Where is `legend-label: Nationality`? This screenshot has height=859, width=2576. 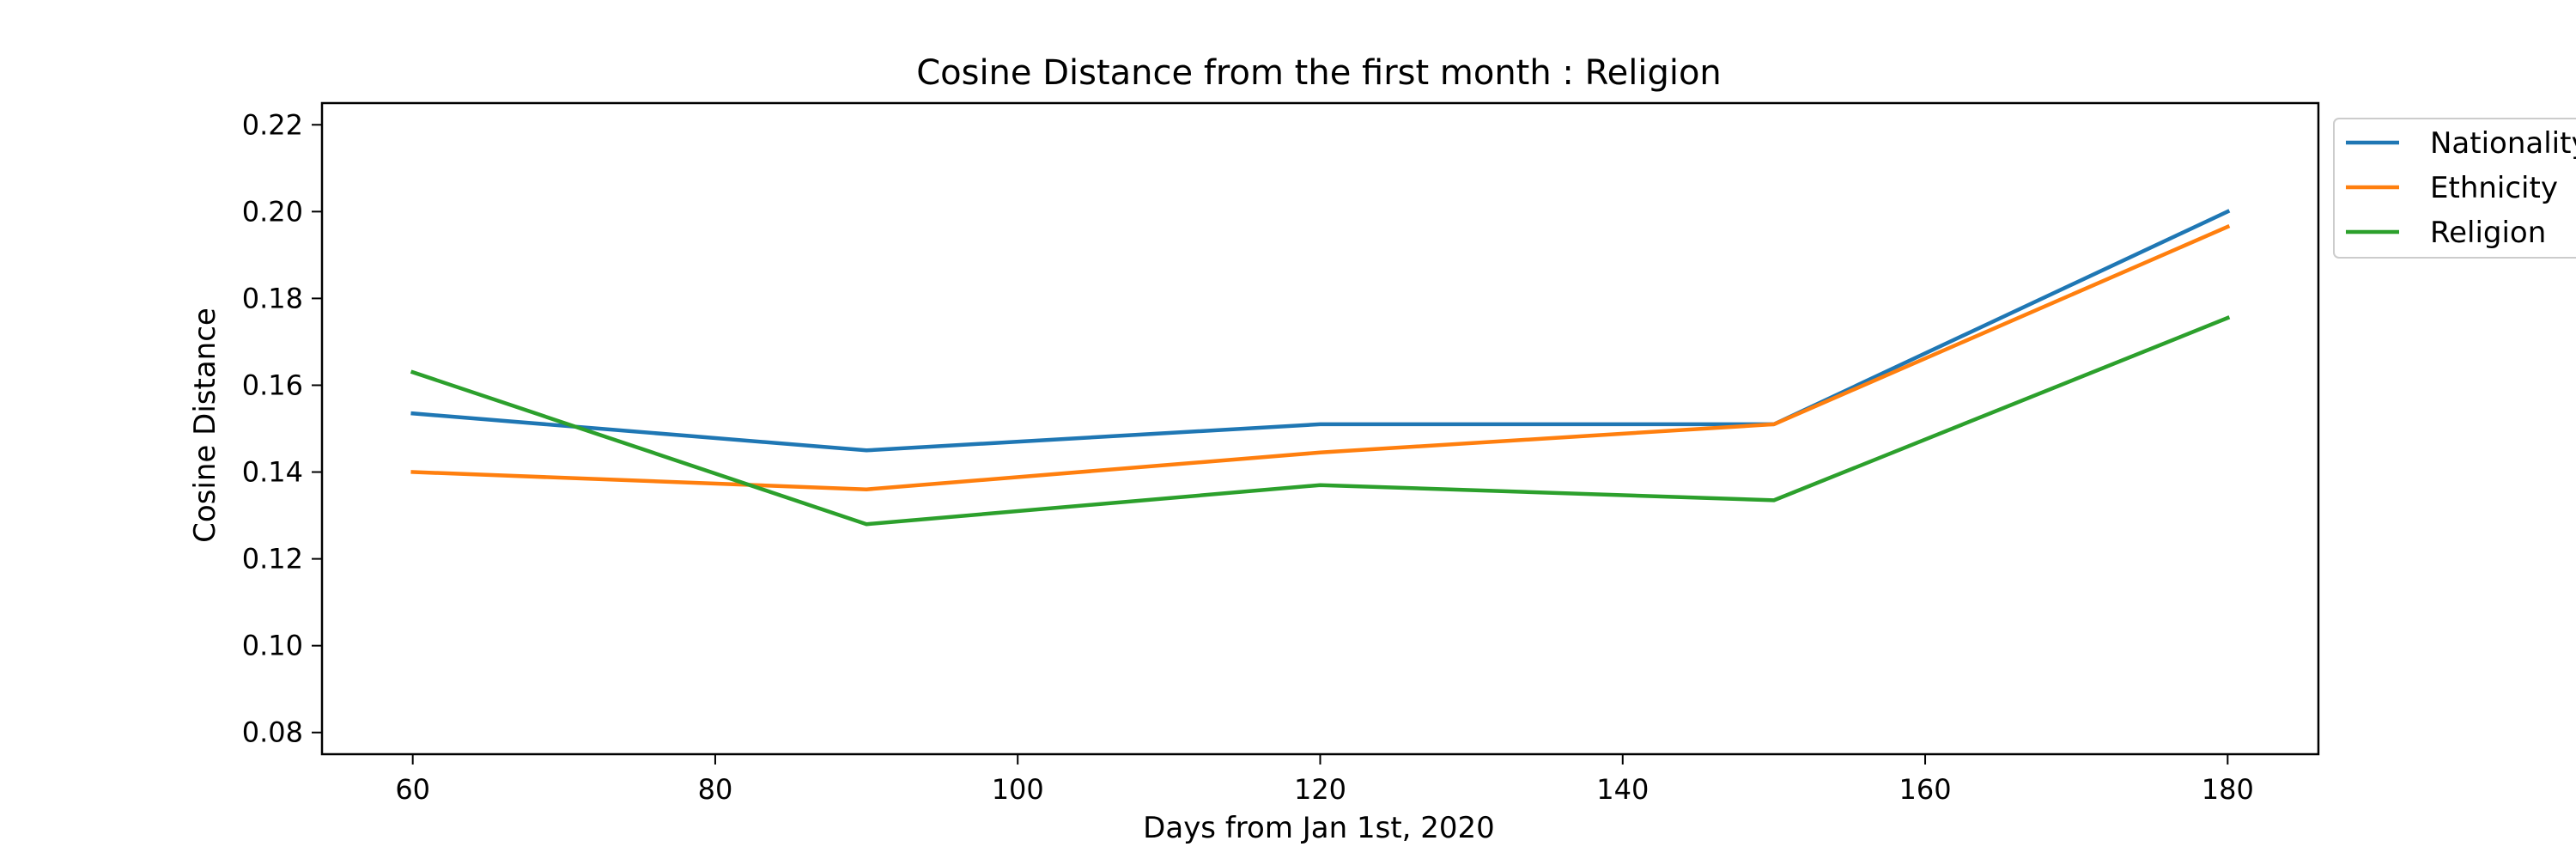 legend-label: Nationality is located at coordinates (2503, 144).